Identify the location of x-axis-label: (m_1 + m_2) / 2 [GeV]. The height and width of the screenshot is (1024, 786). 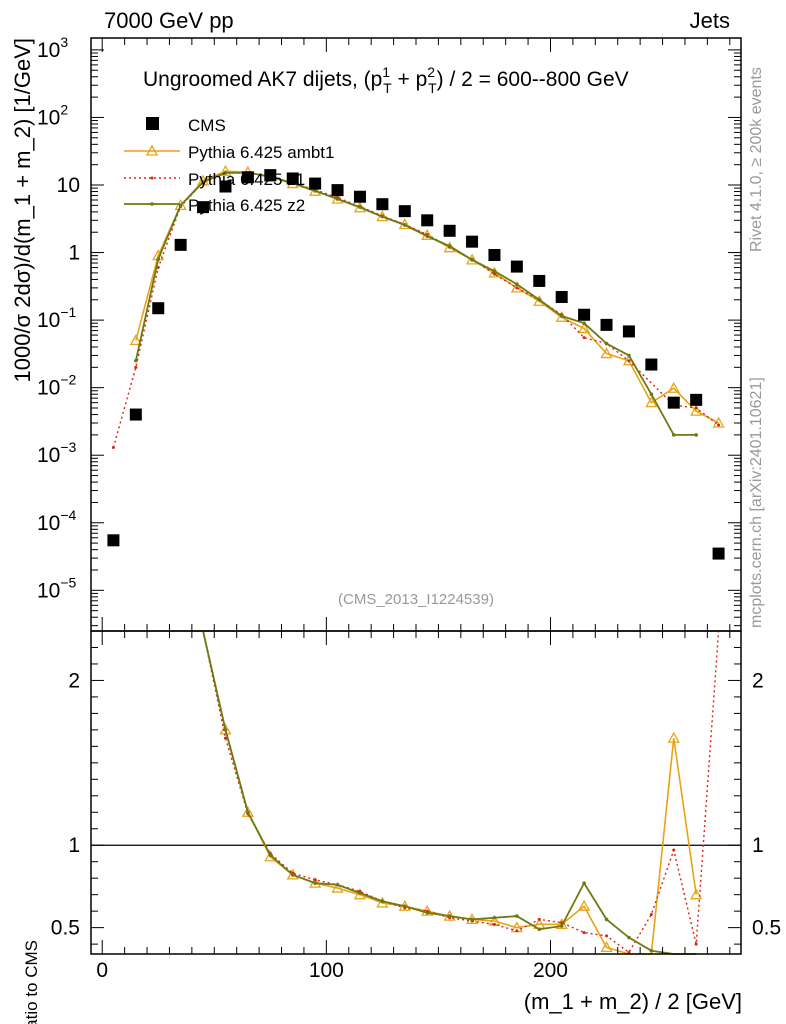
(633, 1001).